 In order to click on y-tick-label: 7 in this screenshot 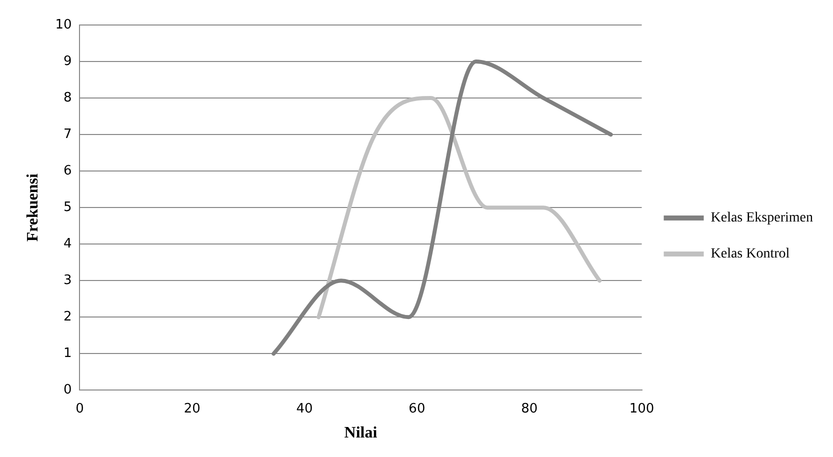, I will do `click(67, 134)`.